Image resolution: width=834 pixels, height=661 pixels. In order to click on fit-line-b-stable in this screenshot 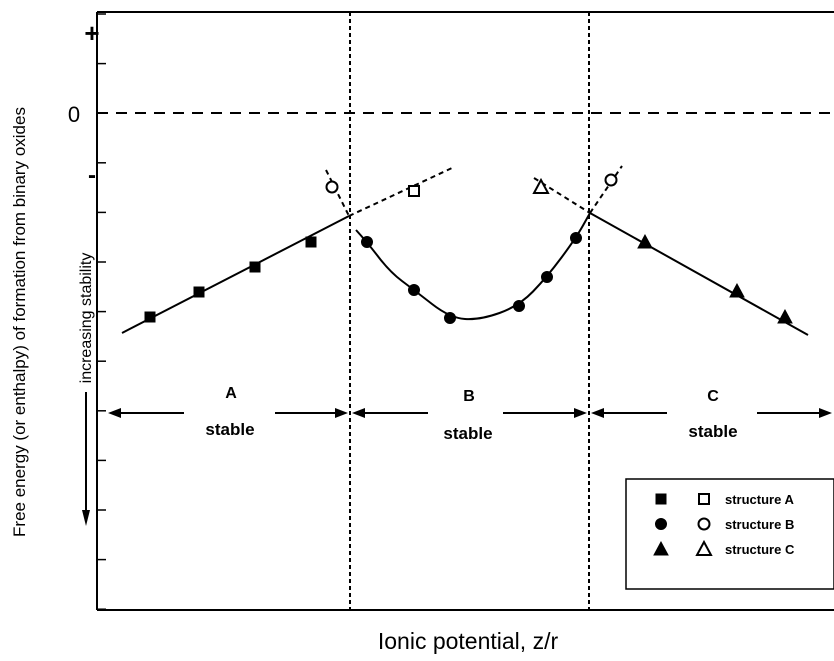, I will do `click(473, 266)`.